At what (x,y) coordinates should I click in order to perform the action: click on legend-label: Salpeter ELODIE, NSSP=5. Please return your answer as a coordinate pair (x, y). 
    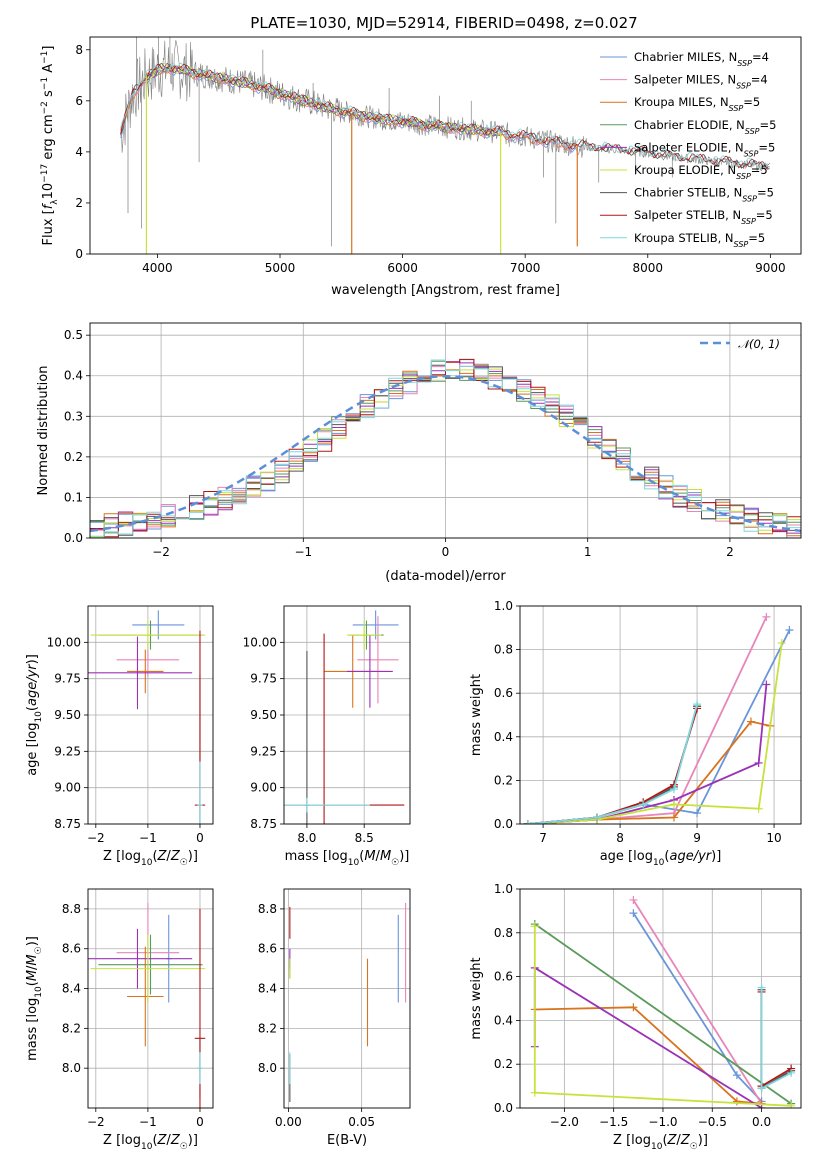
    Looking at the image, I should click on (704, 149).